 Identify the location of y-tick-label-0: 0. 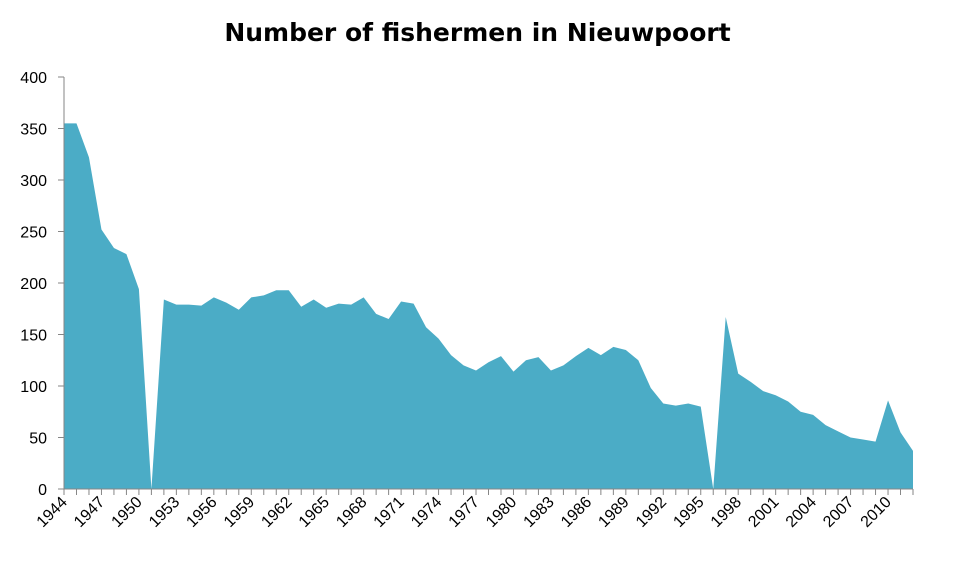
(42, 490).